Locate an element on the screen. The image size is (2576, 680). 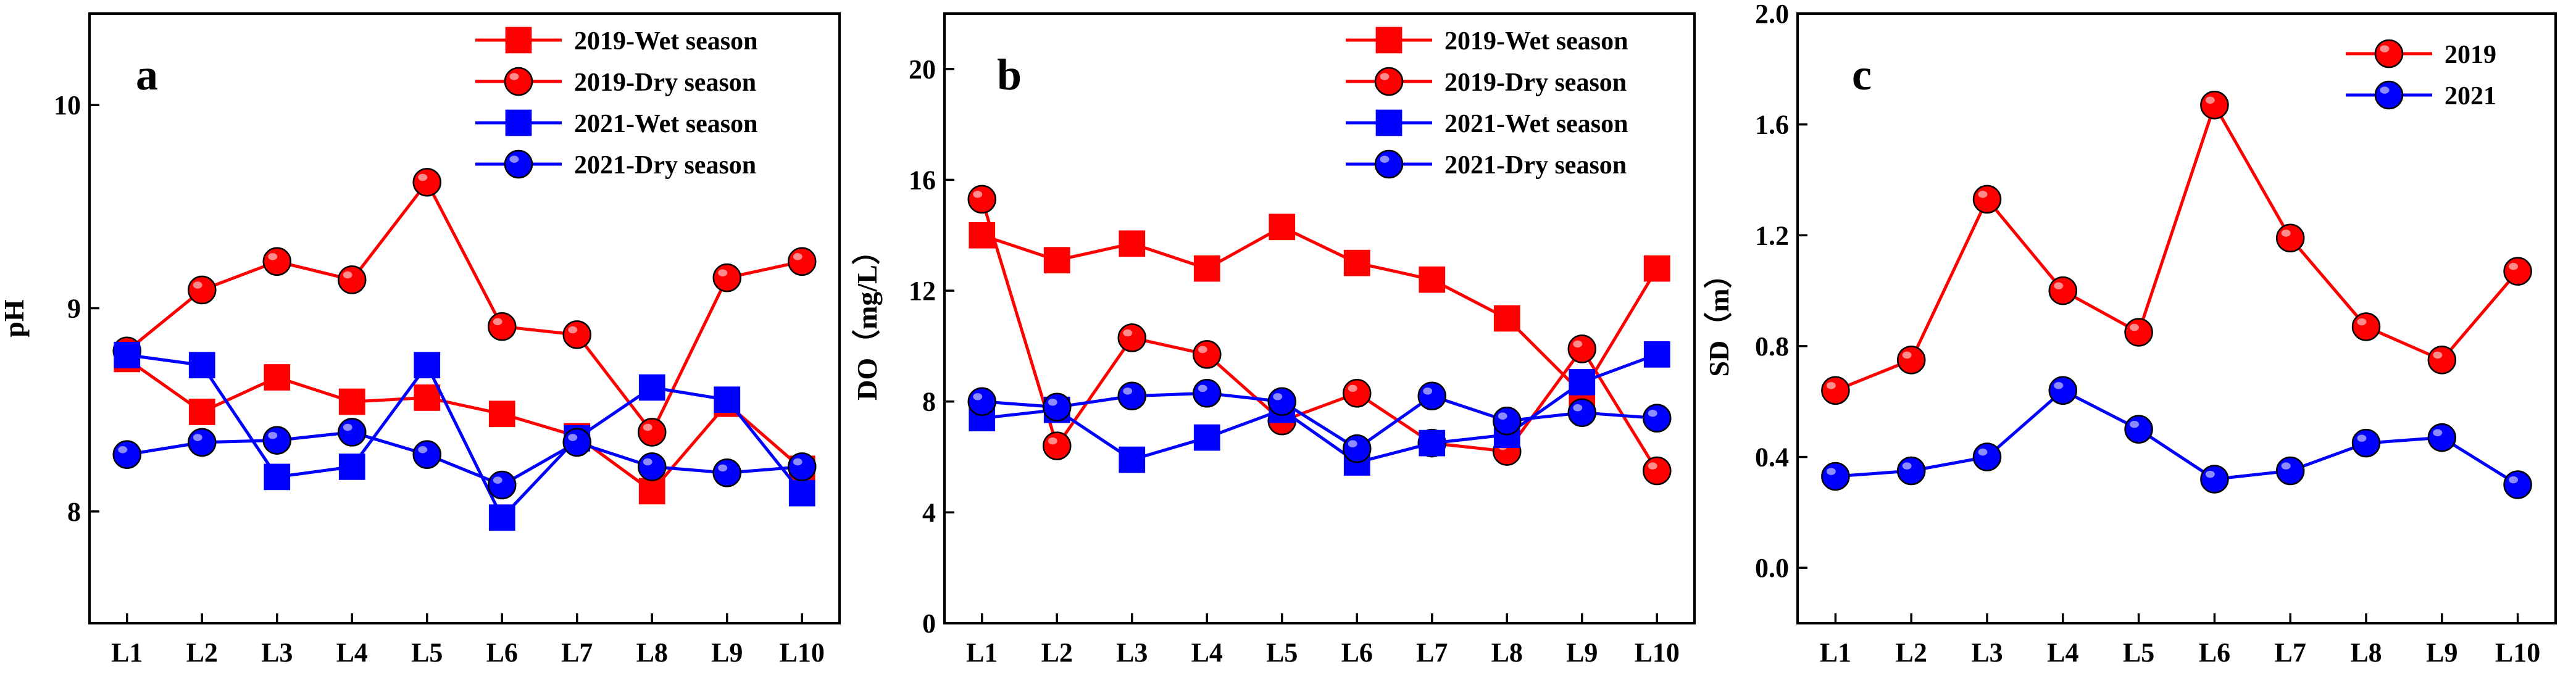
panel-label: a is located at coordinates (147, 74).